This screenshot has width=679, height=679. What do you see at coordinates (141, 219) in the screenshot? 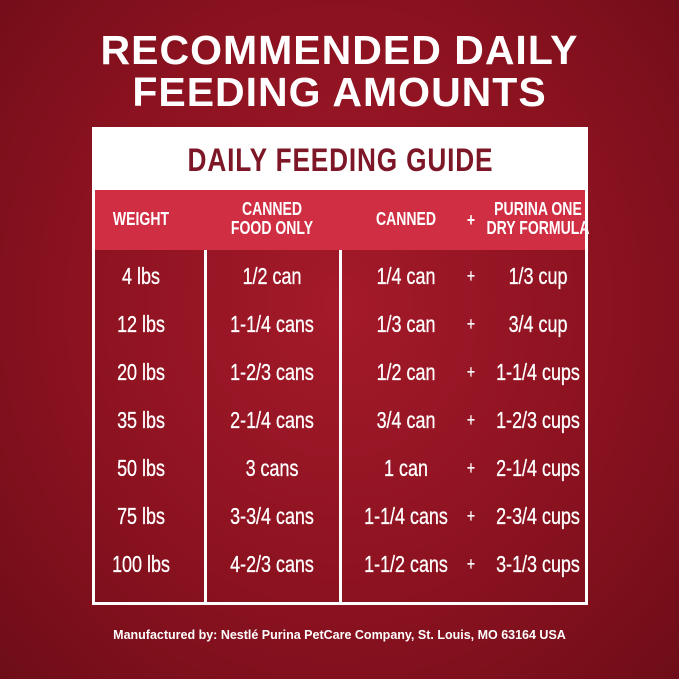
I see `header-weight: WEIGHT` at bounding box center [141, 219].